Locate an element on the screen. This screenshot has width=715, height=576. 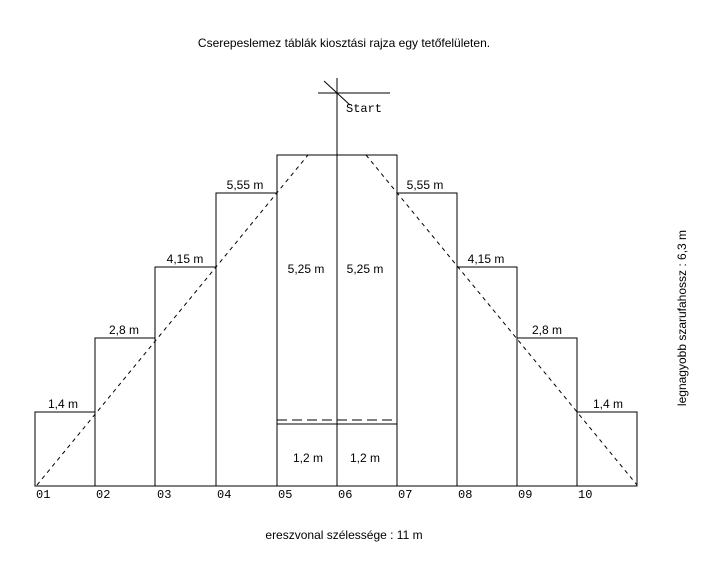
length-label-04: 5,55 m is located at coordinates (245, 185).